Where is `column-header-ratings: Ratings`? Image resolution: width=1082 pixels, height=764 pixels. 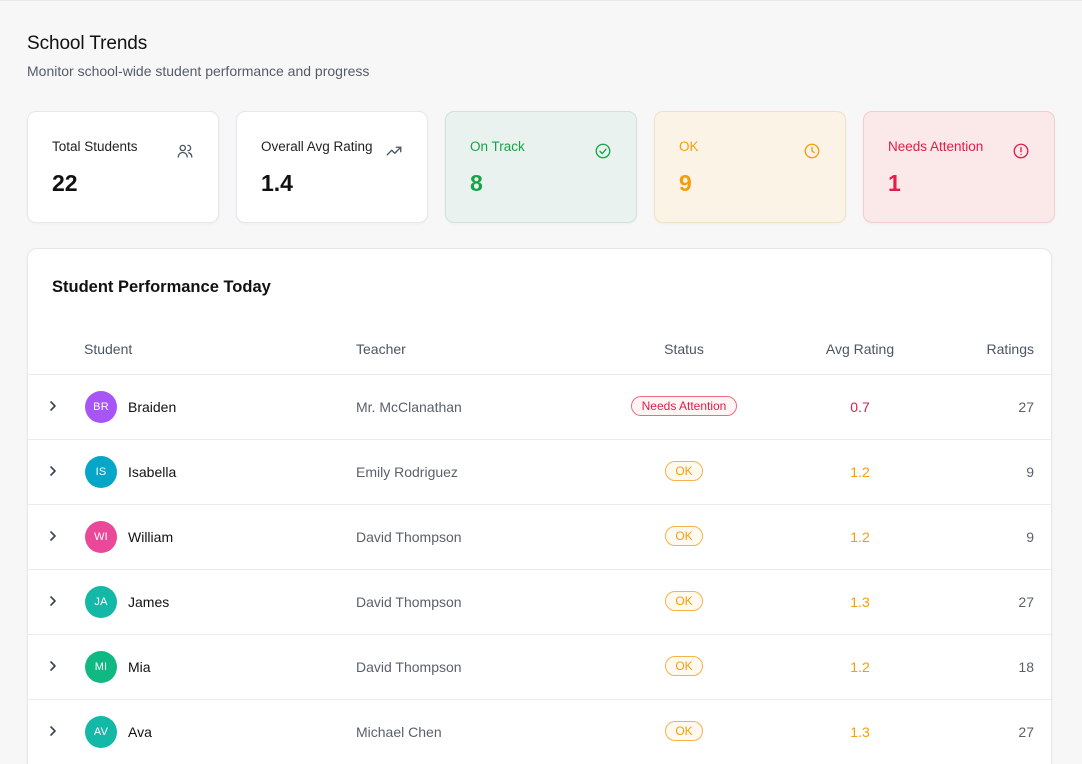
column-header-ratings: Ratings is located at coordinates (1010, 349).